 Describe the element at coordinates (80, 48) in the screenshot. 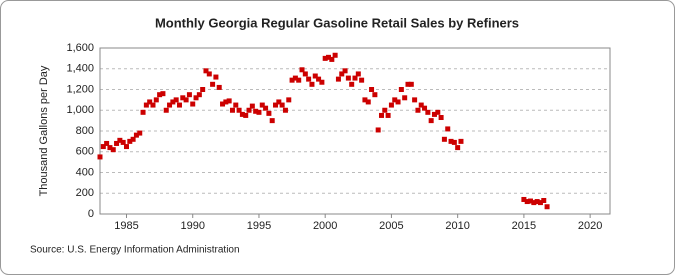

I see `y-tick-label: 1,600` at that location.